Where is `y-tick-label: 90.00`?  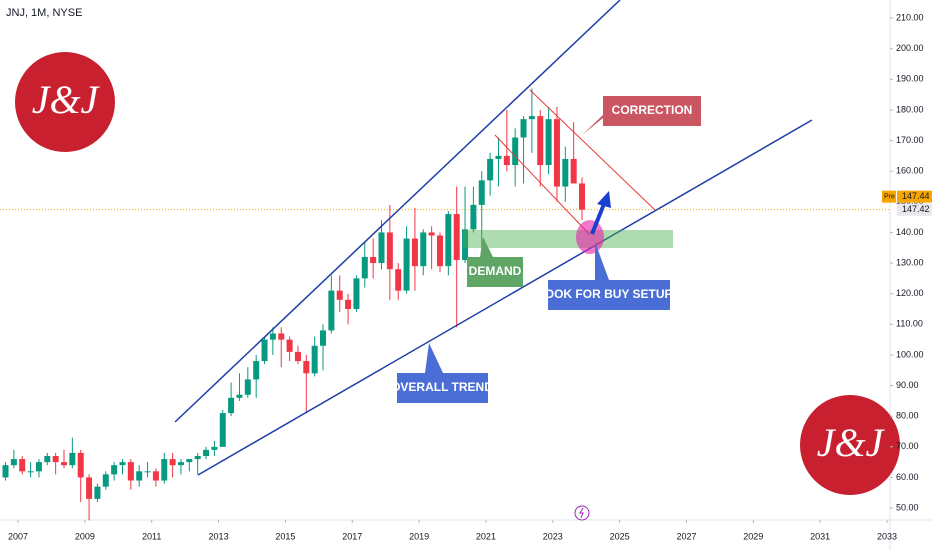 y-tick-label: 90.00 is located at coordinates (907, 385).